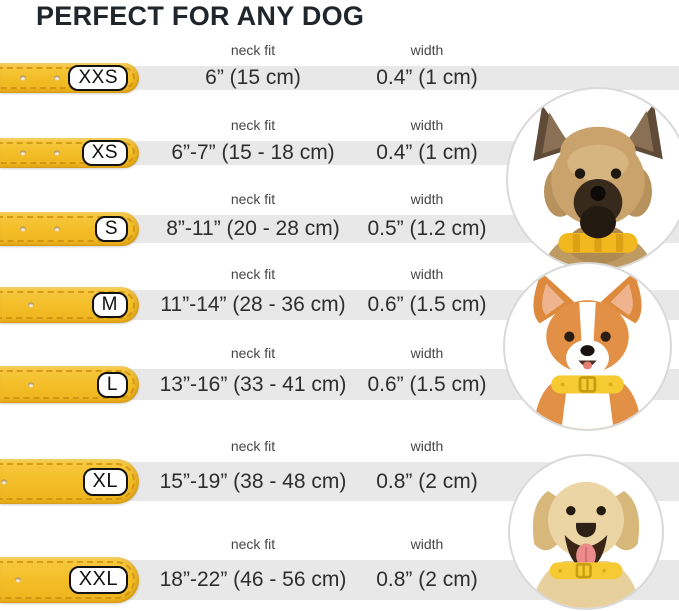 The width and height of the screenshot is (679, 611). I want to click on collar-band: 6” (15 cm) 0.4” (1 cm) XXS, so click(339, 78).